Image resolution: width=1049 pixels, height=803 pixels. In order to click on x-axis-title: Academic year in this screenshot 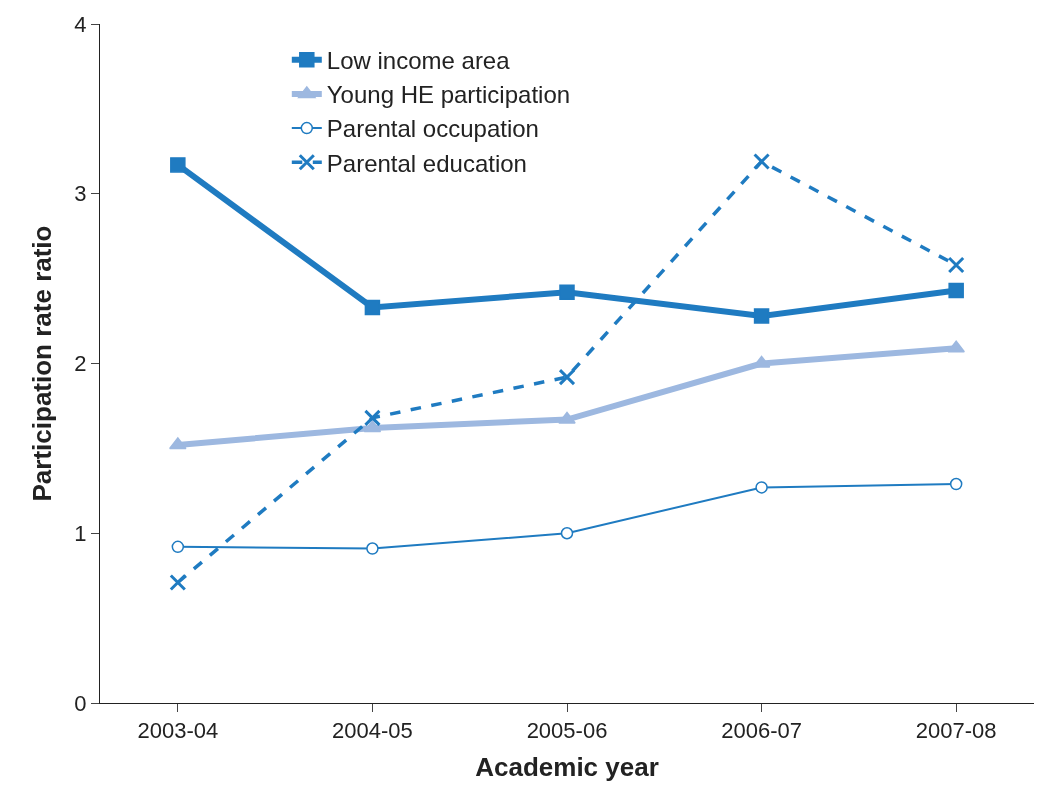, I will do `click(567, 767)`.